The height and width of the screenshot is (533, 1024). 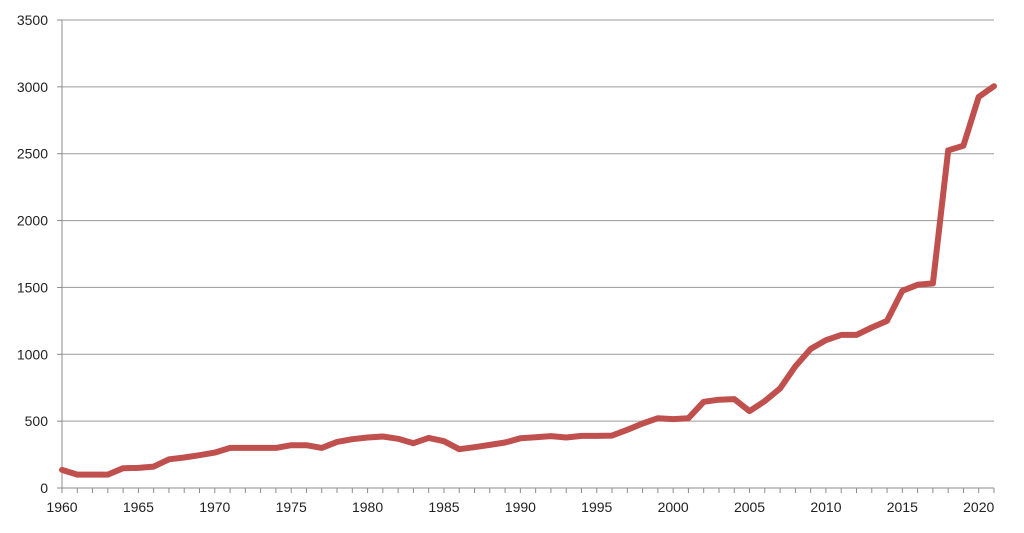 What do you see at coordinates (443, 507) in the screenshot?
I see `x-tick-label: 1985` at bounding box center [443, 507].